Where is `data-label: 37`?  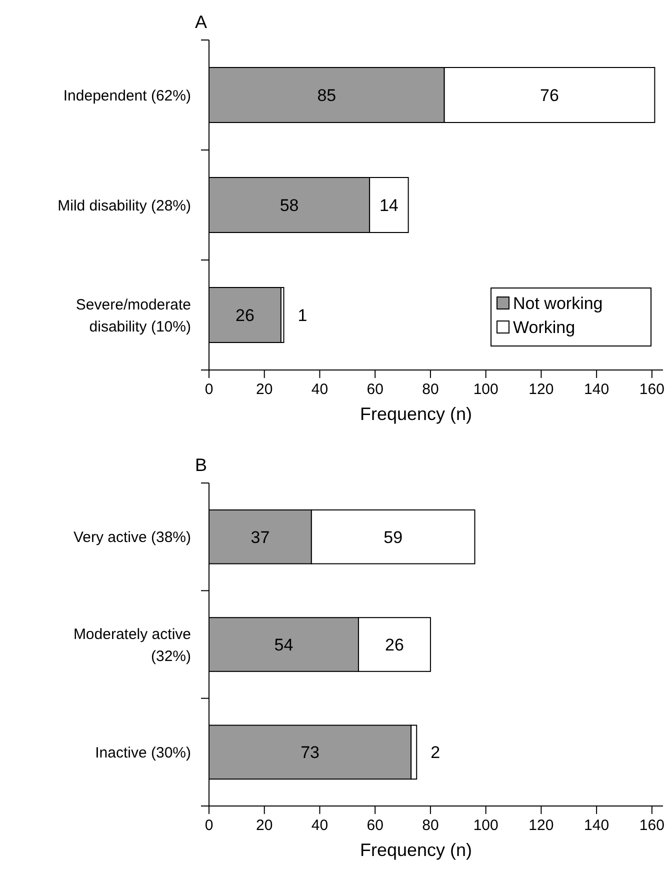
data-label: 37 is located at coordinates (260, 537).